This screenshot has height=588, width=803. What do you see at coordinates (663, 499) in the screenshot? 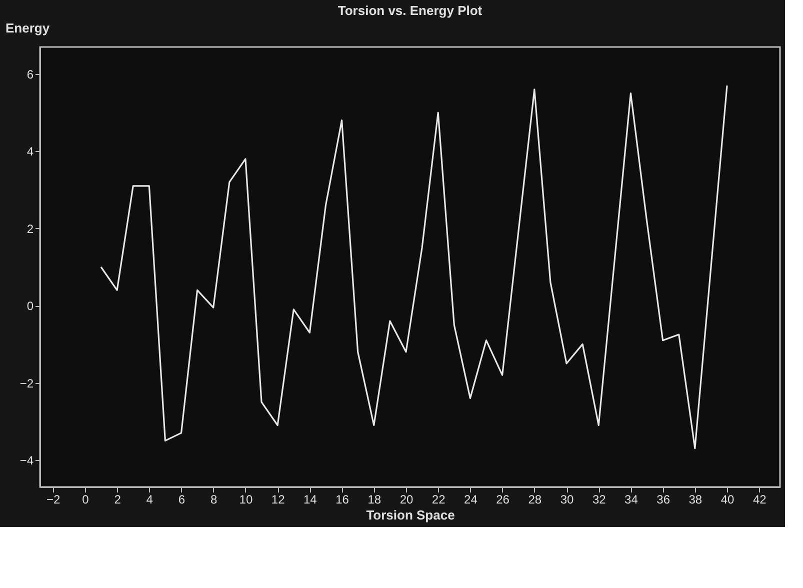
I see `x-tick-label: 36` at bounding box center [663, 499].